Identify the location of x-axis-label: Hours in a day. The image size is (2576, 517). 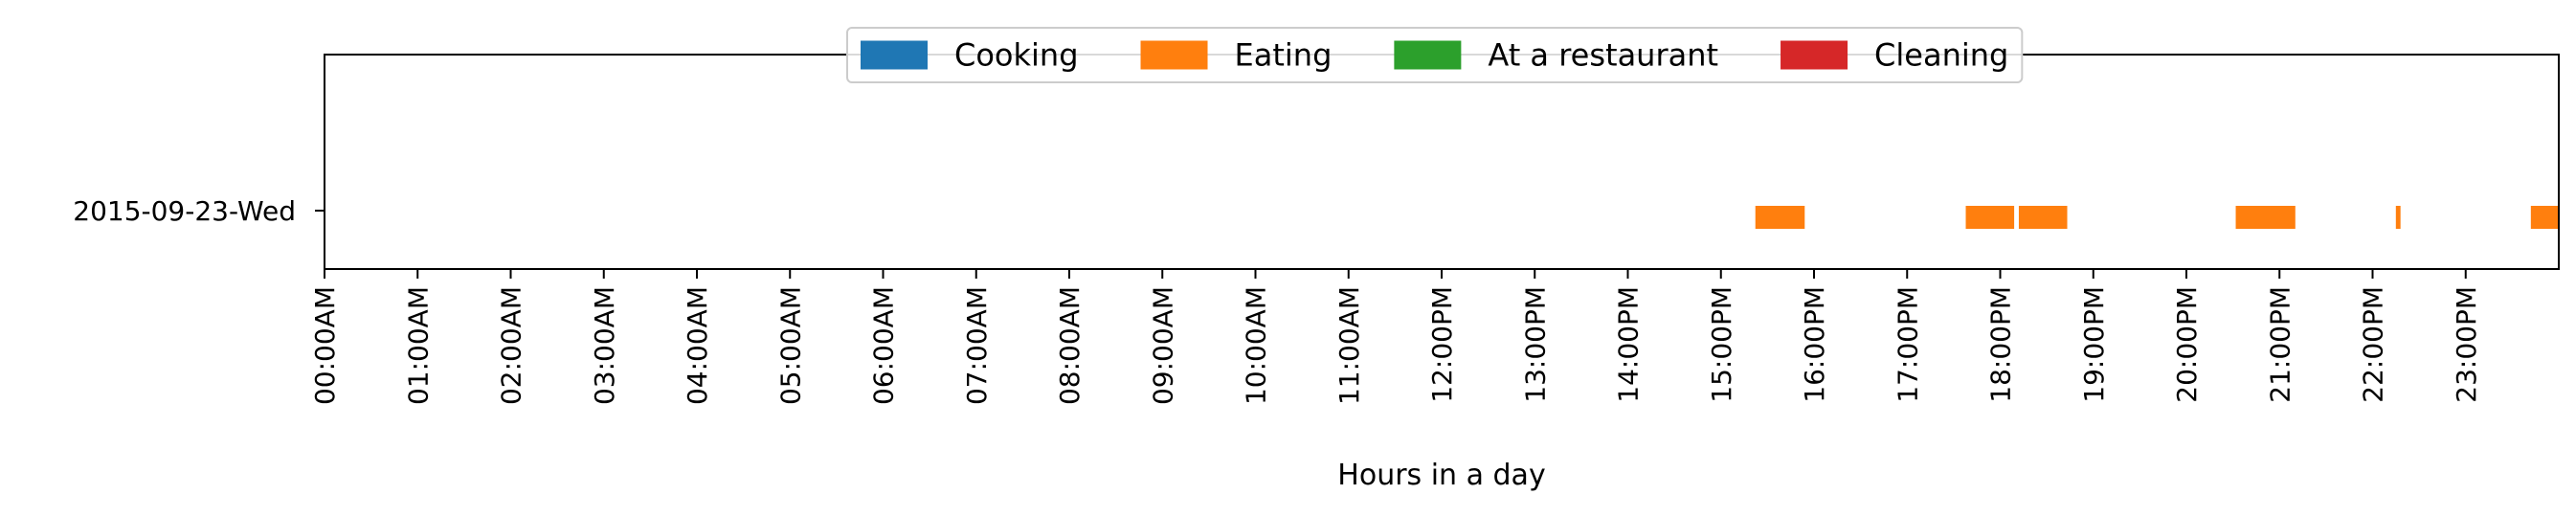
(1441, 475).